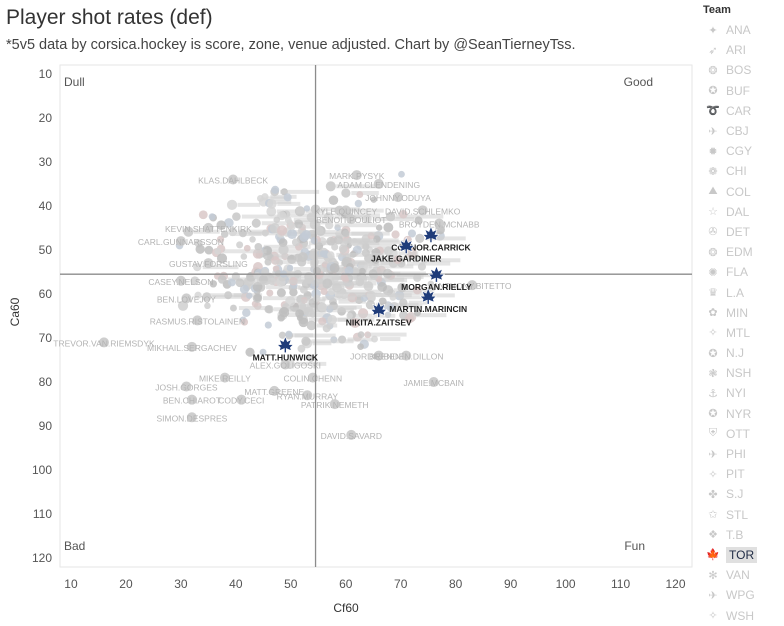 The image size is (784, 626). What do you see at coordinates (740, 131) in the screenshot?
I see `legend-item-cbj: ✈ CBJ` at bounding box center [740, 131].